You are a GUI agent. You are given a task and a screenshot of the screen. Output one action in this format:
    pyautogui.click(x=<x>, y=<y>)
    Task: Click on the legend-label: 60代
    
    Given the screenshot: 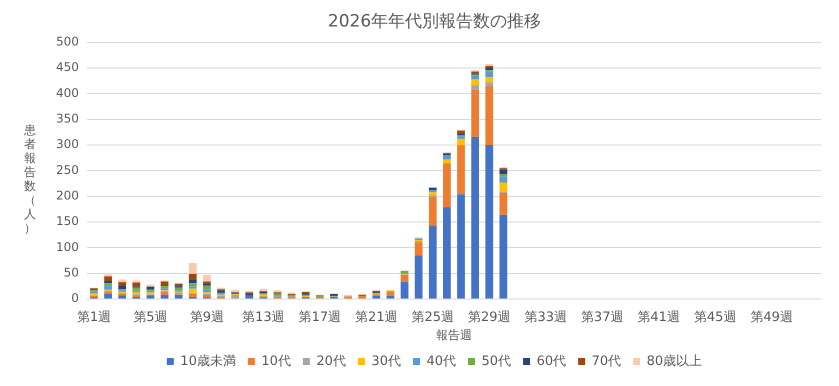 What is the action you would take?
    pyautogui.click(x=551, y=361)
    